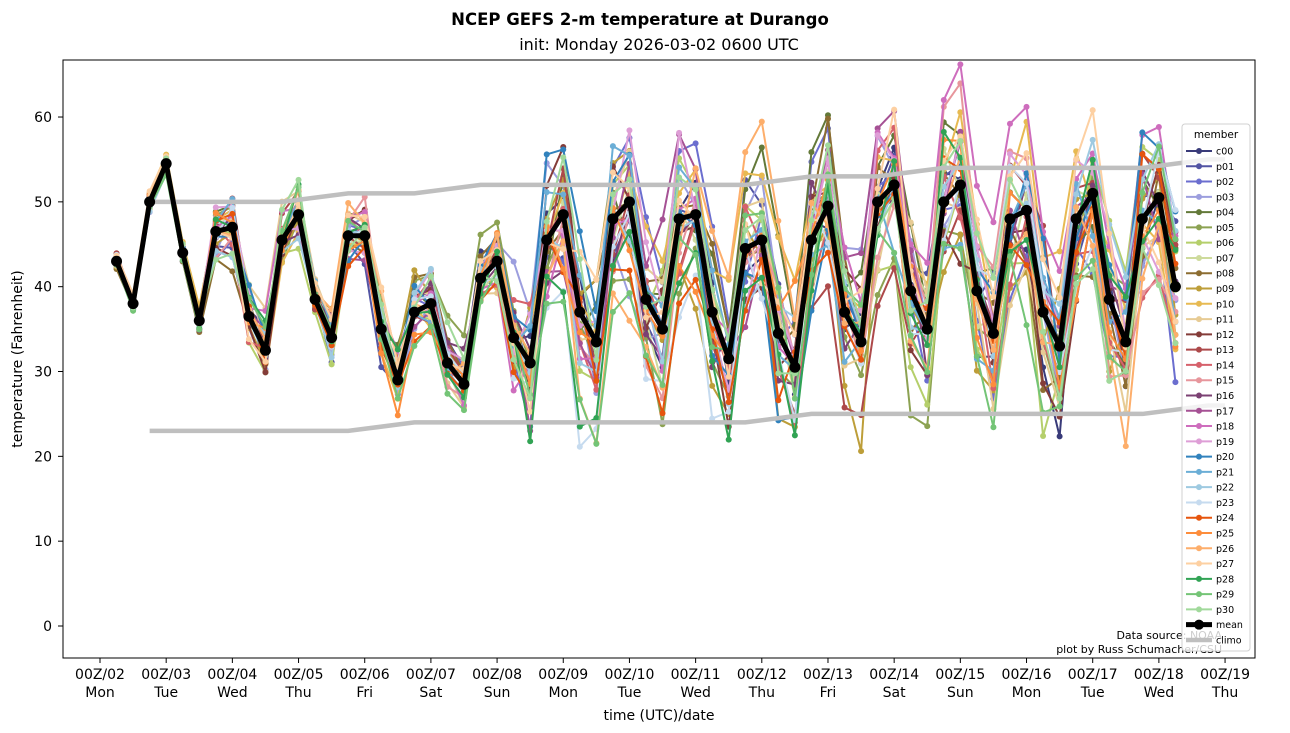  What do you see at coordinates (563, 675) in the screenshot?
I see `x-tick-label: 00Z/09` at bounding box center [563, 675].